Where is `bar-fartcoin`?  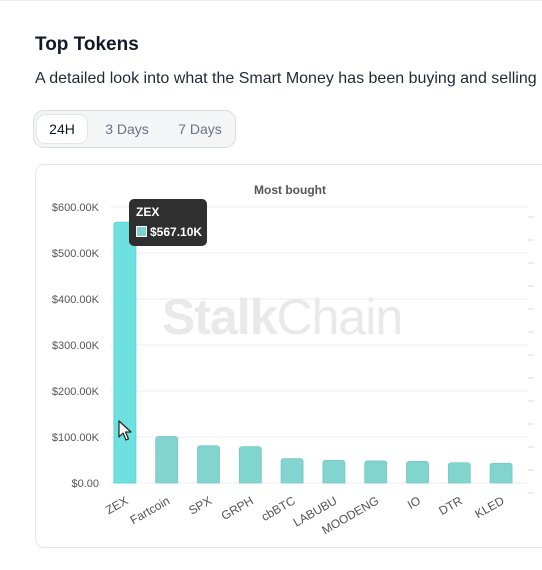
bar-fartcoin is located at coordinates (167, 460).